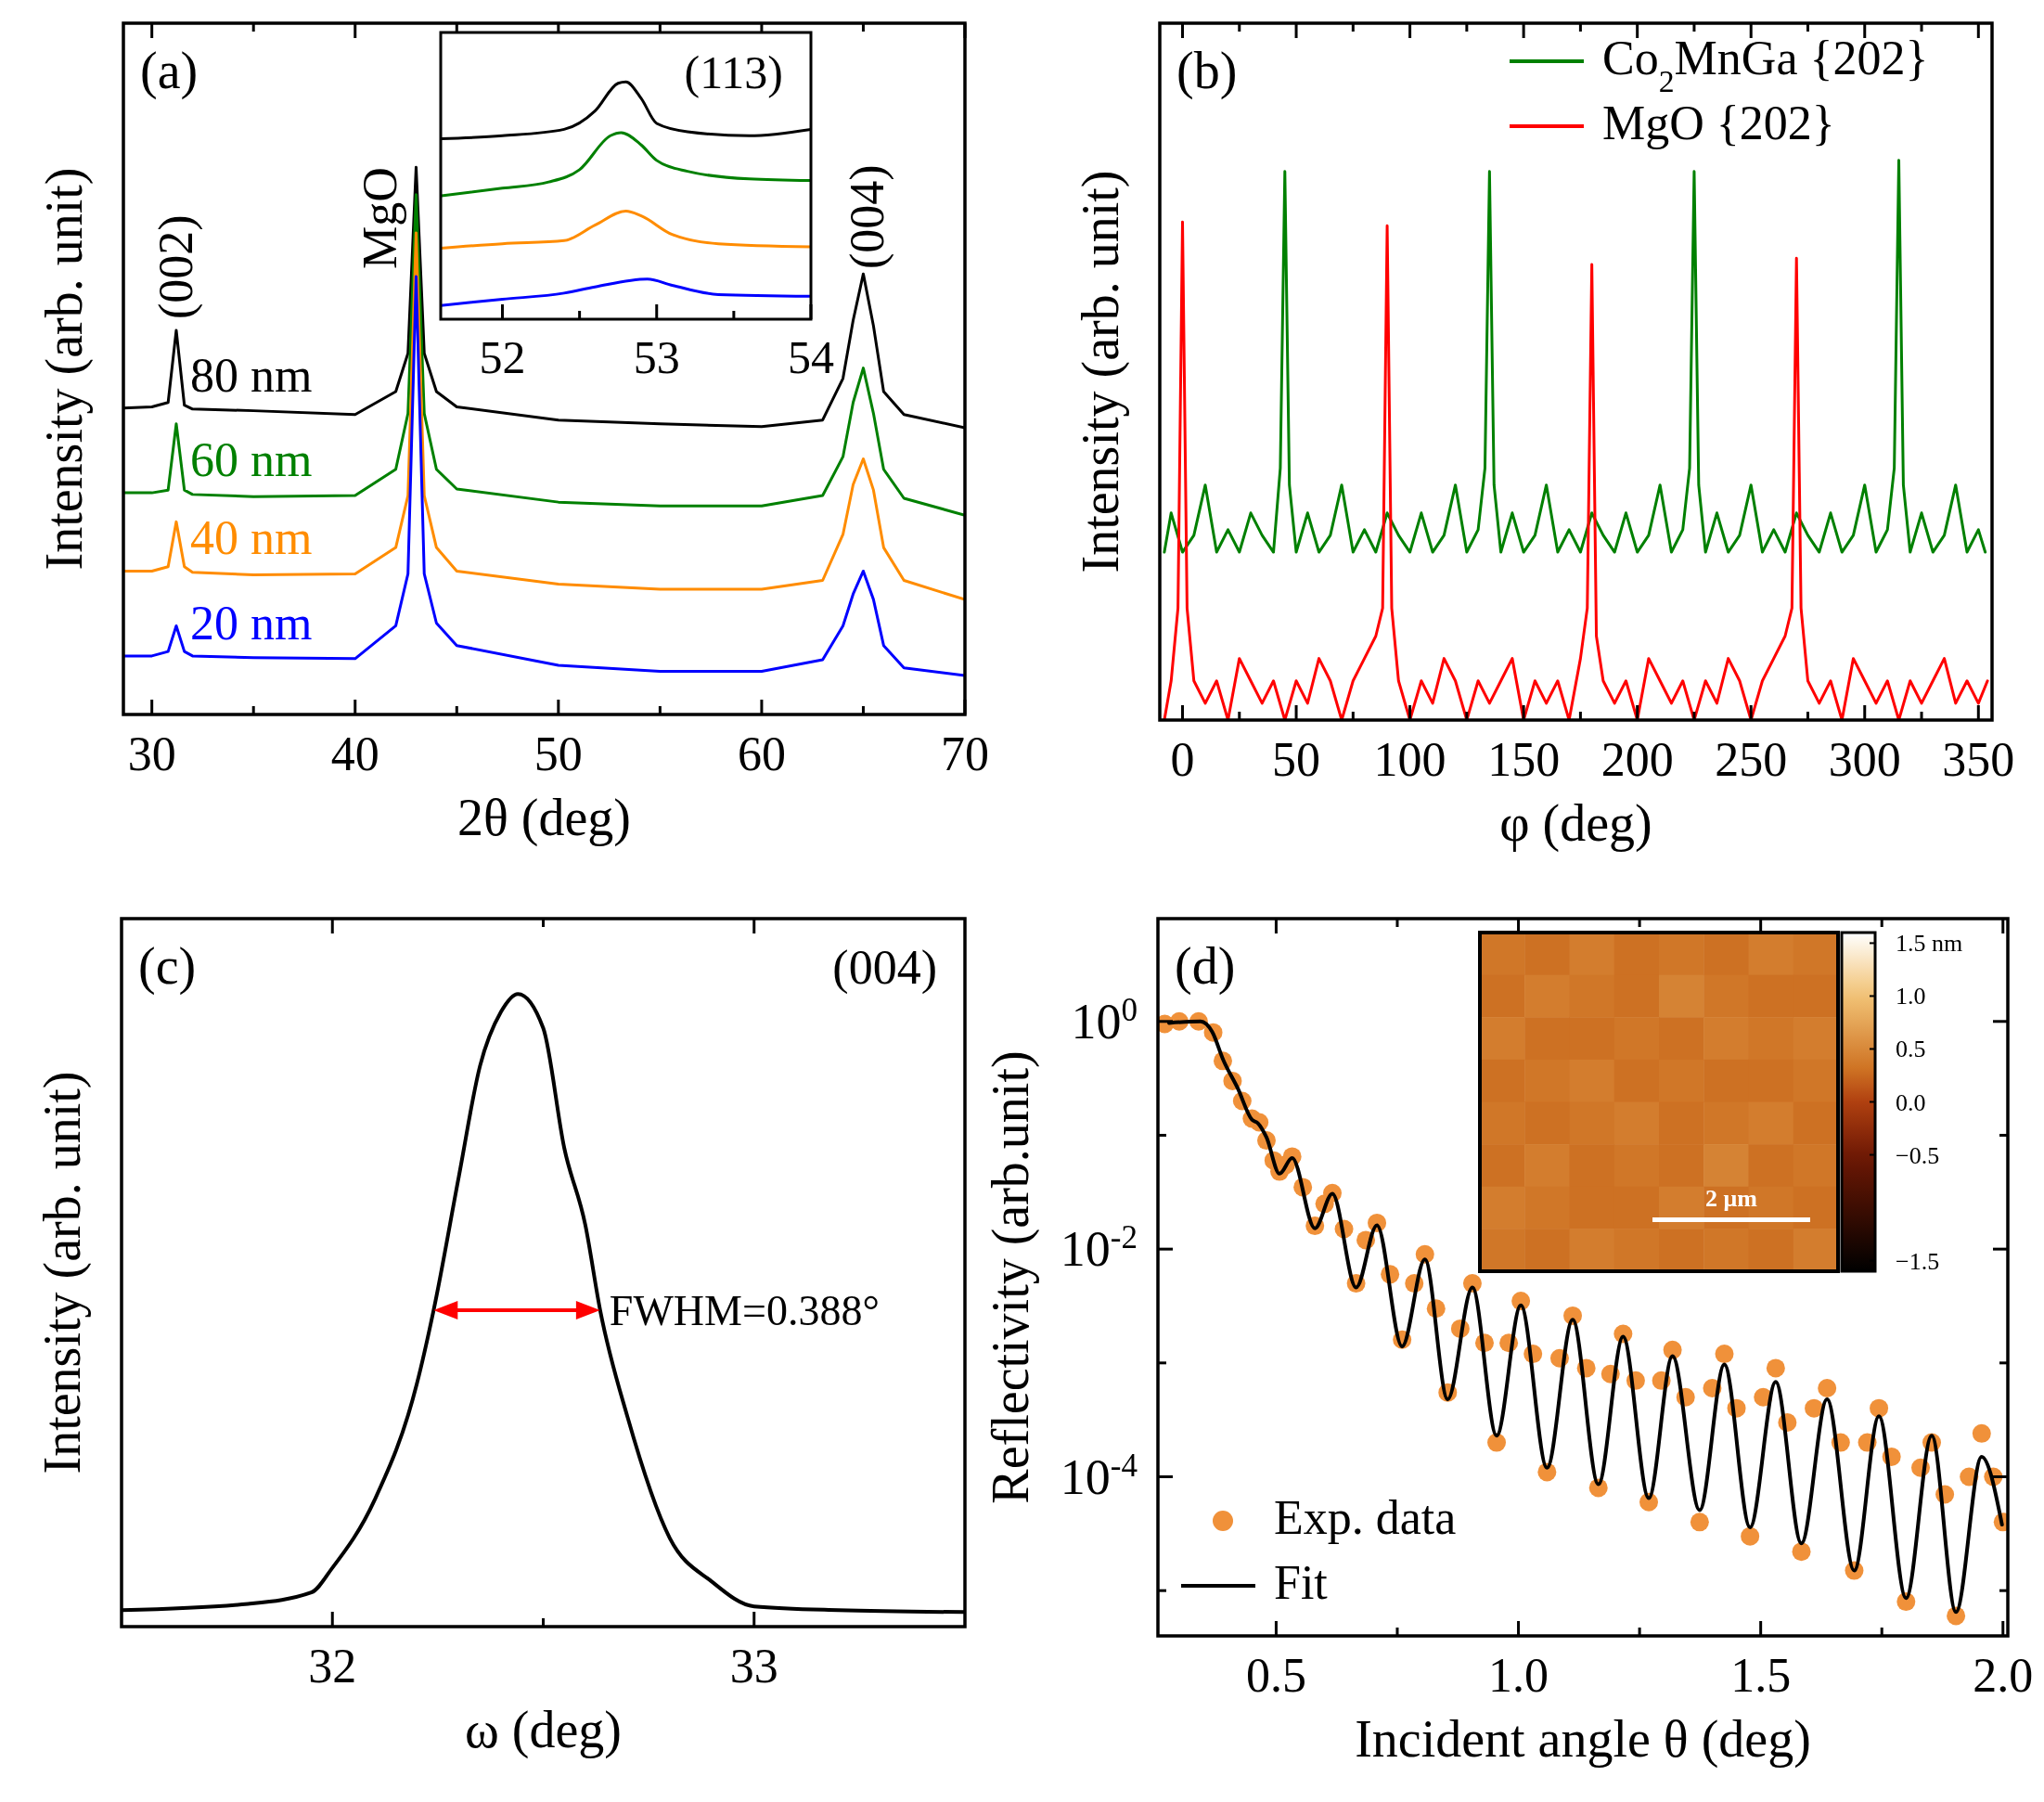 This screenshot has height=1802, width=2044. Describe the element at coordinates (502, 357) in the screenshot. I see `x-tick-label: 52` at that location.